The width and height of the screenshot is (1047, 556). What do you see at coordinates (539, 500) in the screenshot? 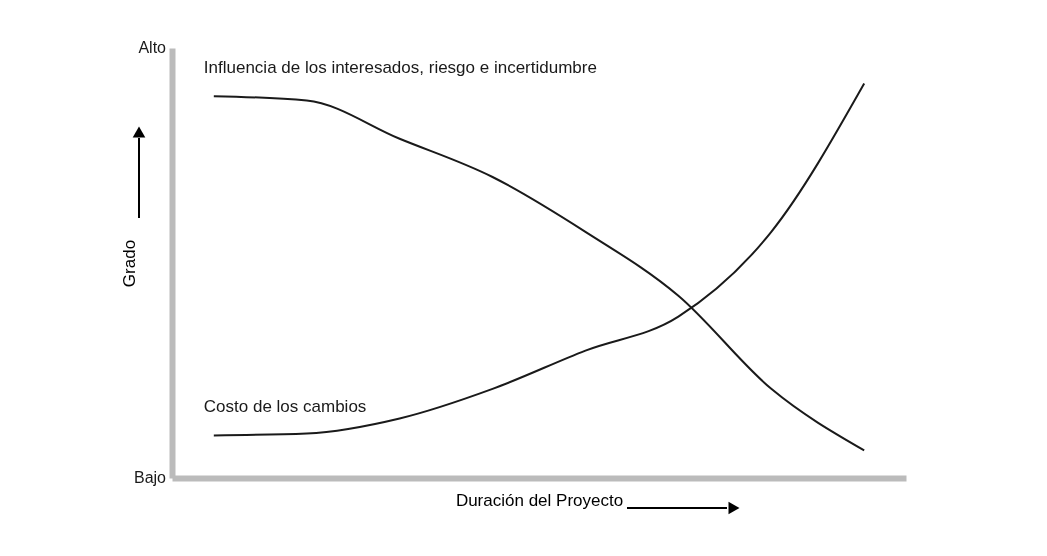
I see `x-axis-title: Duración del Proyecto` at bounding box center [539, 500].